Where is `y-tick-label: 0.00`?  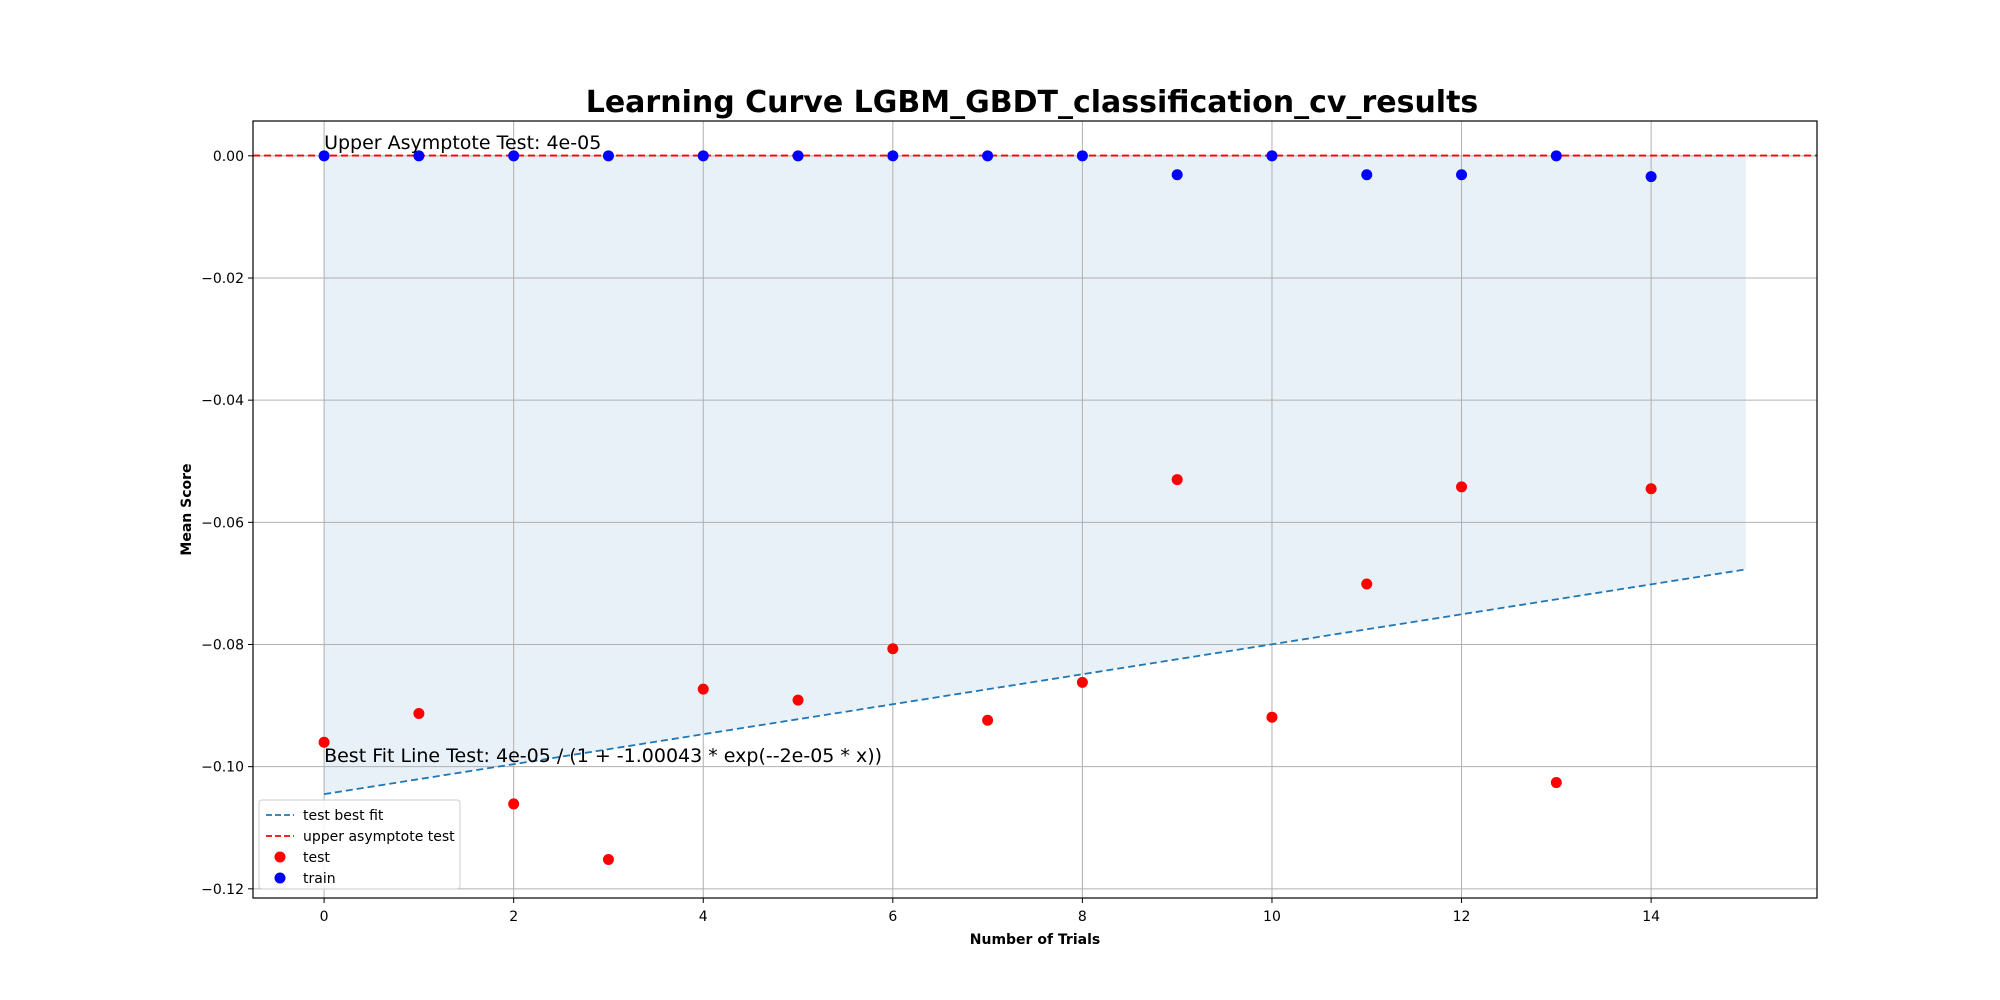 y-tick-label: 0.00 is located at coordinates (228, 157).